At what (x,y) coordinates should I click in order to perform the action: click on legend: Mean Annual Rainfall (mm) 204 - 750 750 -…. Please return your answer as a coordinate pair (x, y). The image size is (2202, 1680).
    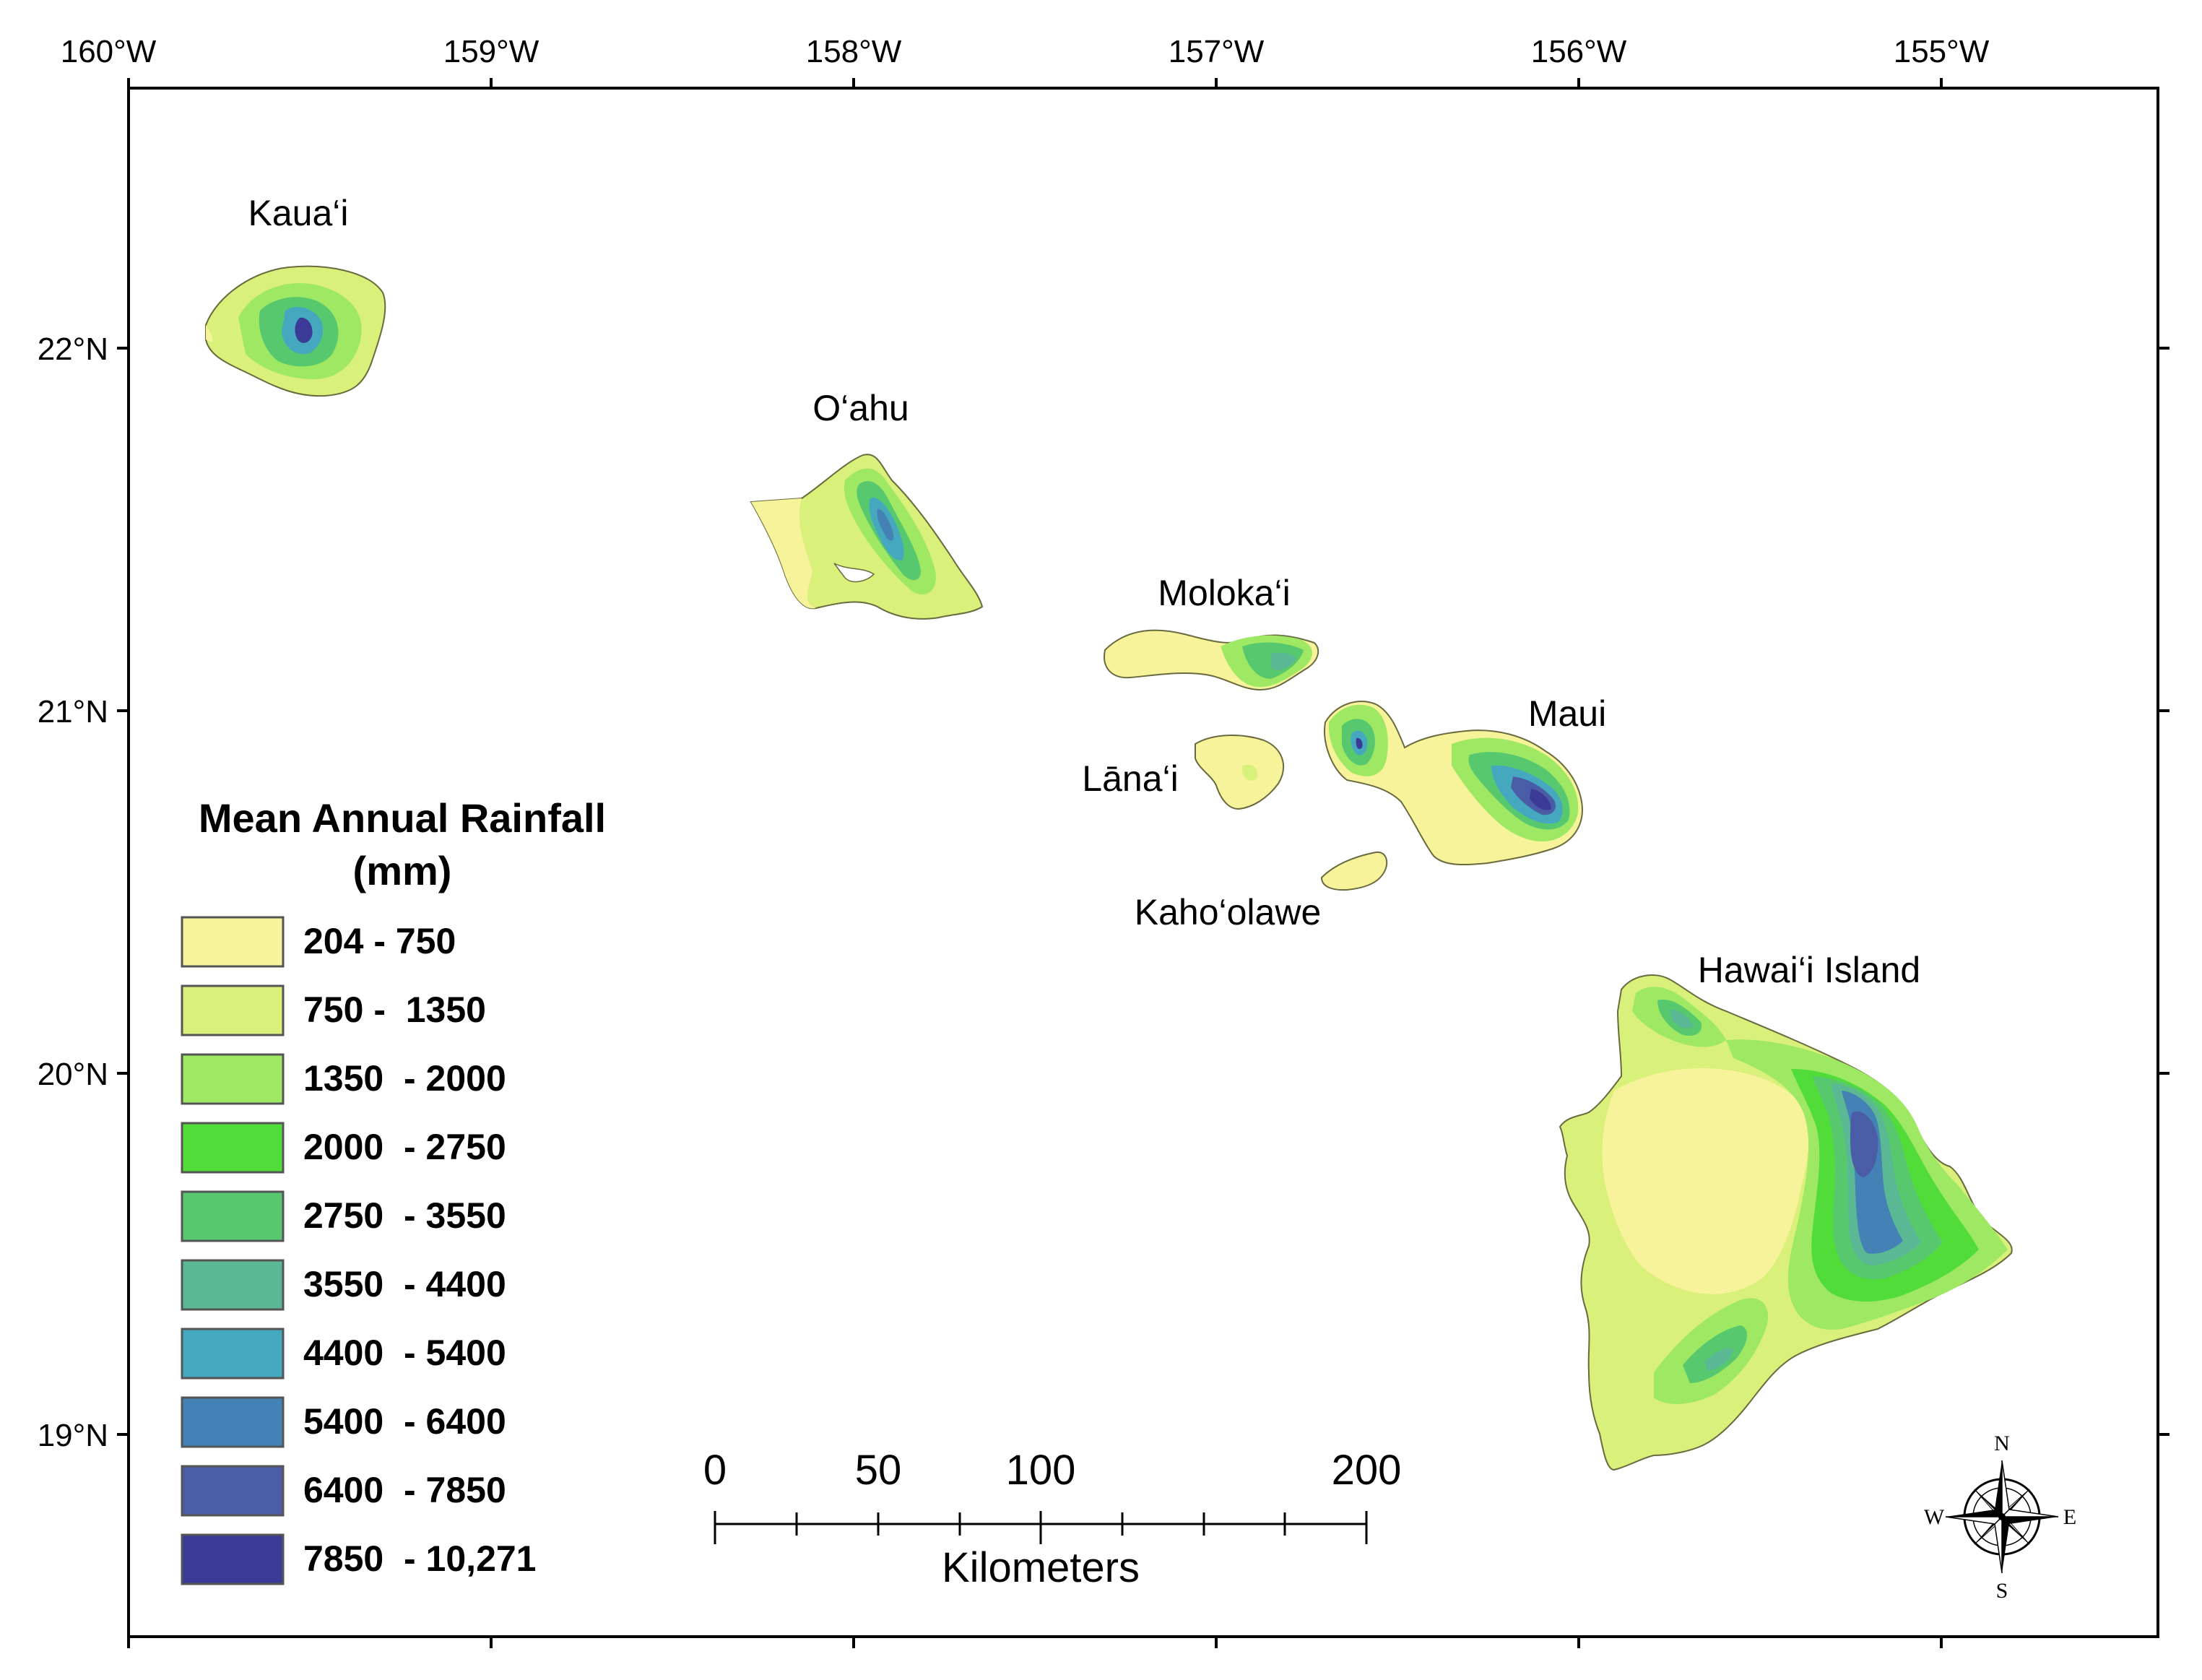
    Looking at the image, I should click on (393, 1190).